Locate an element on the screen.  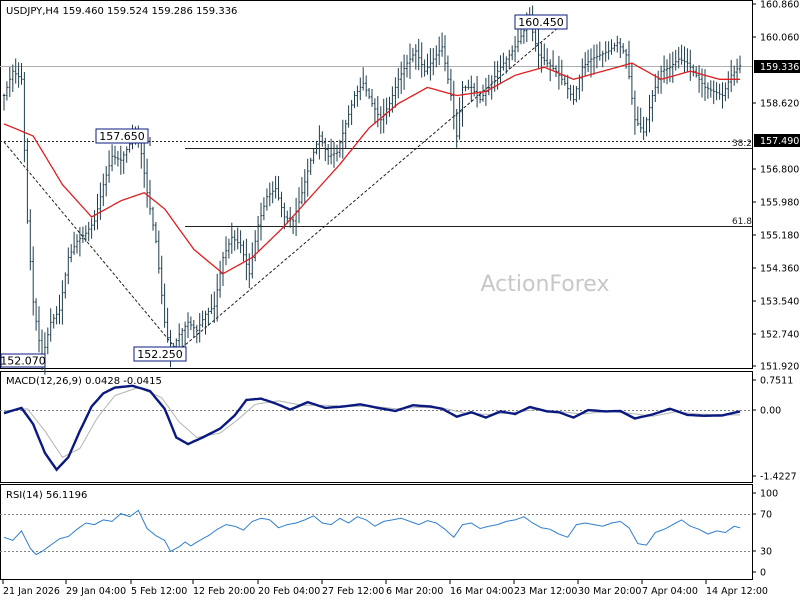
time-tick: 5 Feb 12:00 is located at coordinates (159, 591).